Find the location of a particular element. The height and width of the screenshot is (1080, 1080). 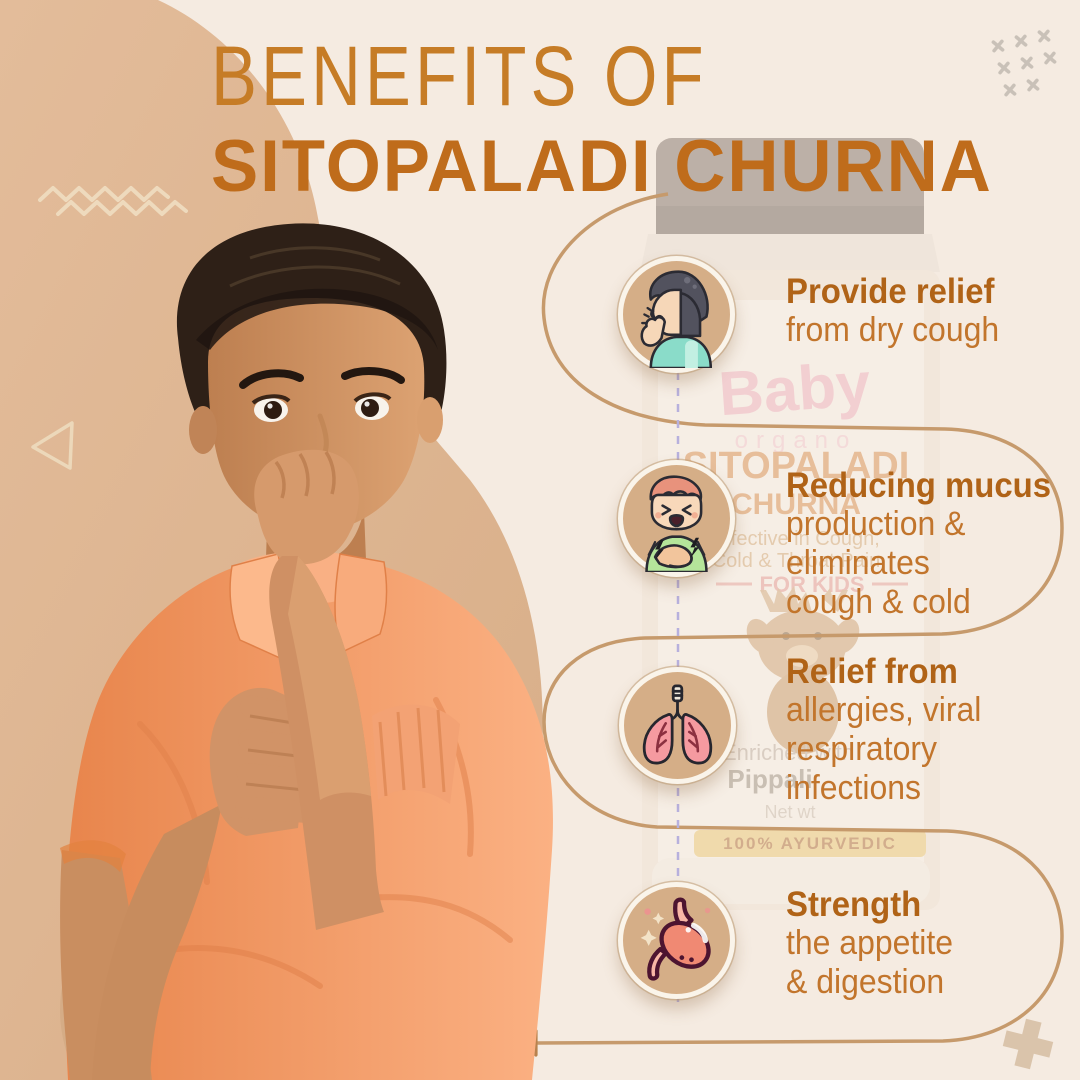

benefit-line: eliminates is located at coordinates (858, 563).